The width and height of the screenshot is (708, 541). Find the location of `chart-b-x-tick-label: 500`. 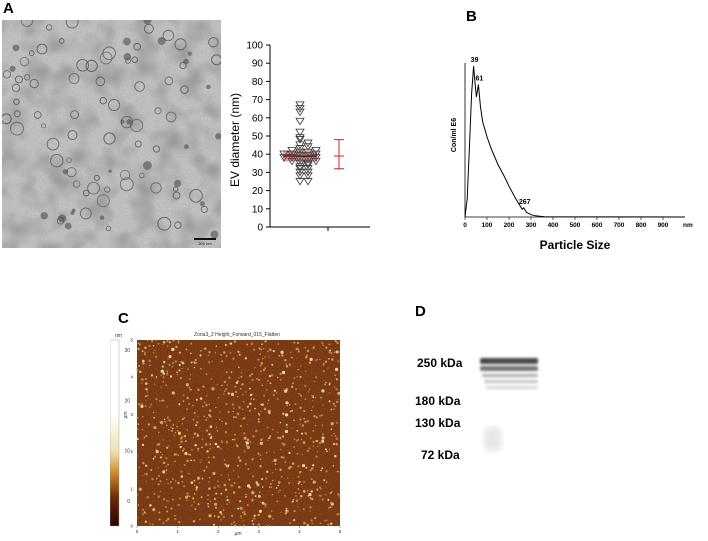

chart-b-x-tick-label: 500 is located at coordinates (575, 225).